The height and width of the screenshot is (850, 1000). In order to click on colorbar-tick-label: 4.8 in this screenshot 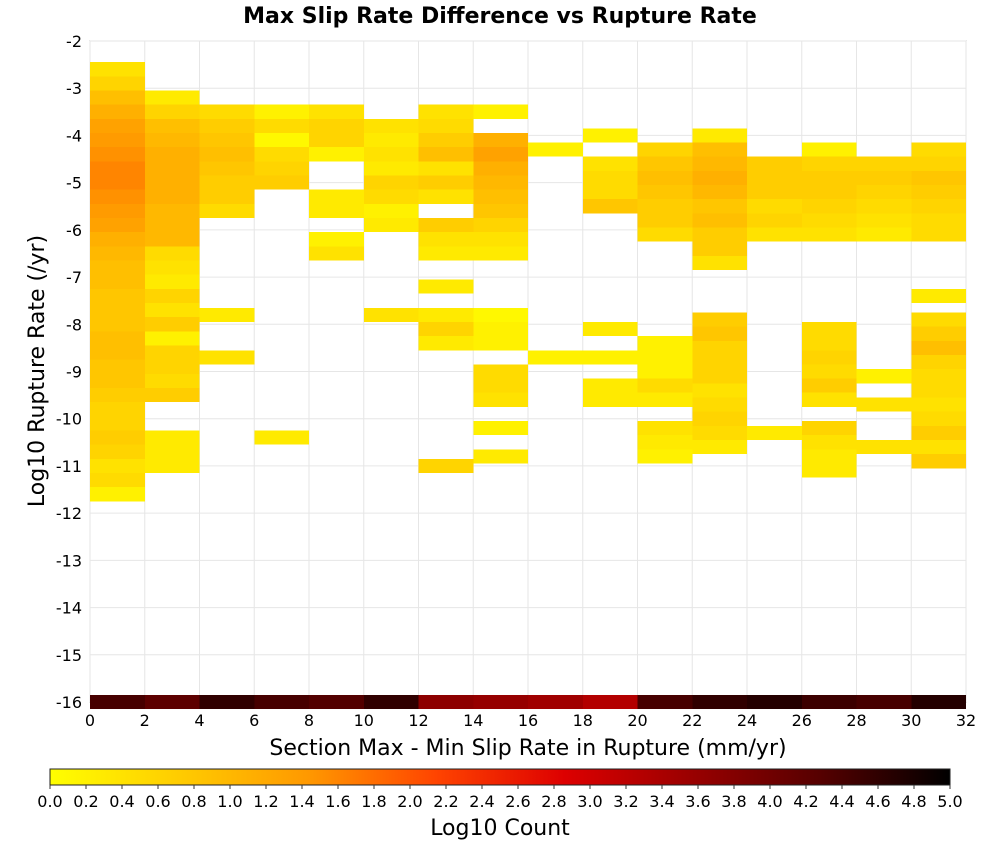, I will do `click(913, 801)`.